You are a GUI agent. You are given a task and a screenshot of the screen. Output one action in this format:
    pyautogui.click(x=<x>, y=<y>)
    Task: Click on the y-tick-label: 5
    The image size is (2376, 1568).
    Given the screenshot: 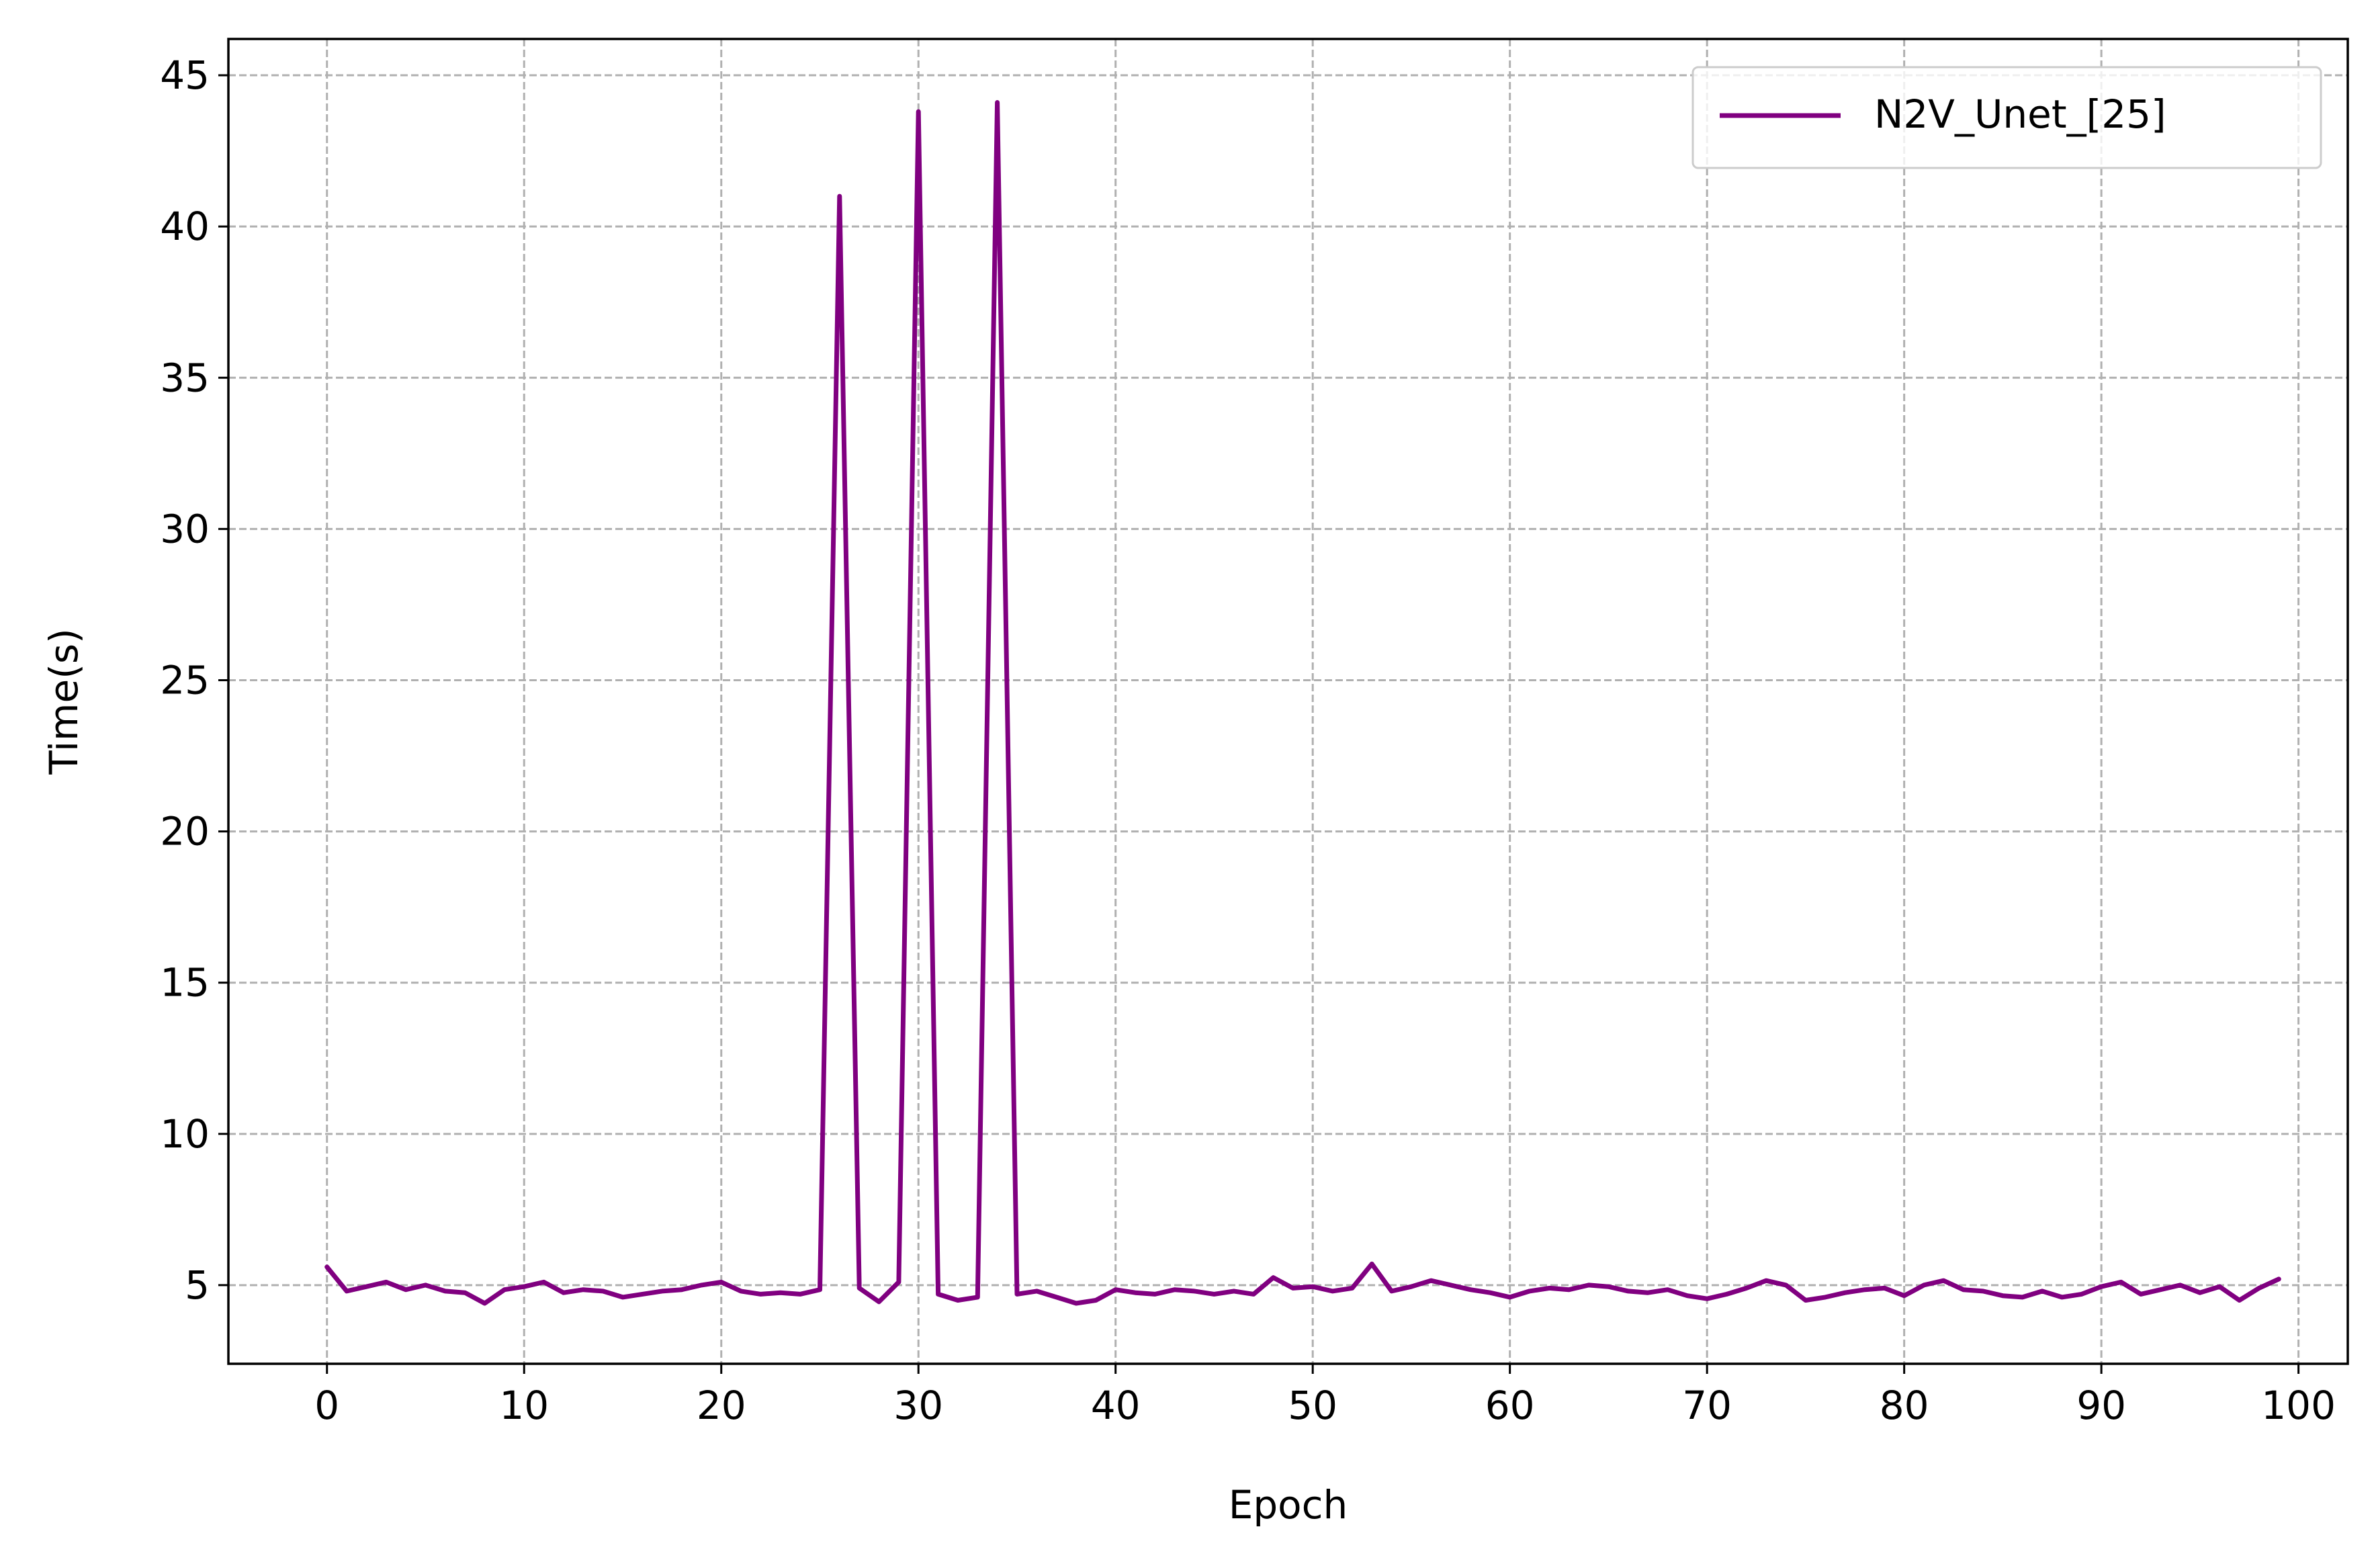 What is the action you would take?
    pyautogui.click(x=197, y=1285)
    